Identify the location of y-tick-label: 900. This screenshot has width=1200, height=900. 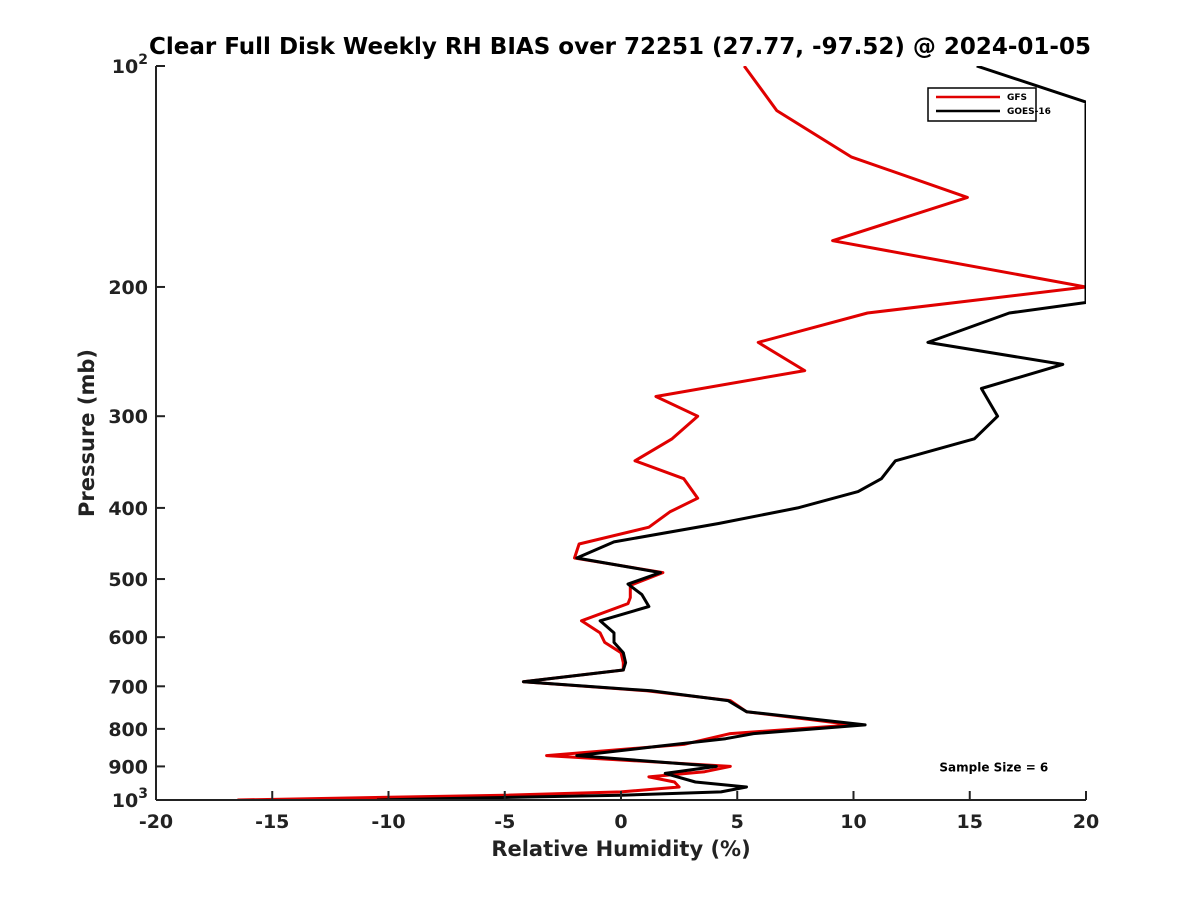
(128, 767).